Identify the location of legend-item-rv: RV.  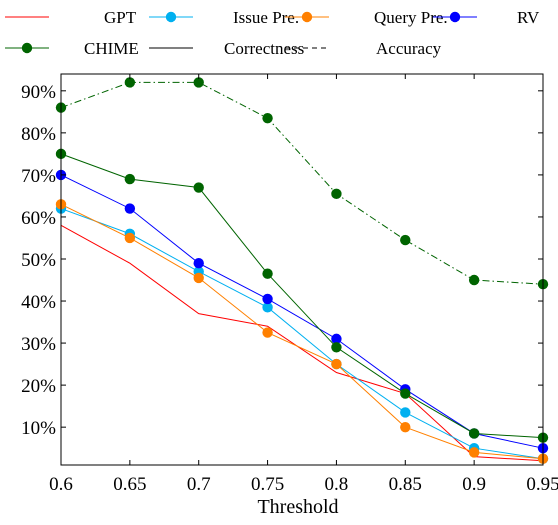
(486, 17).